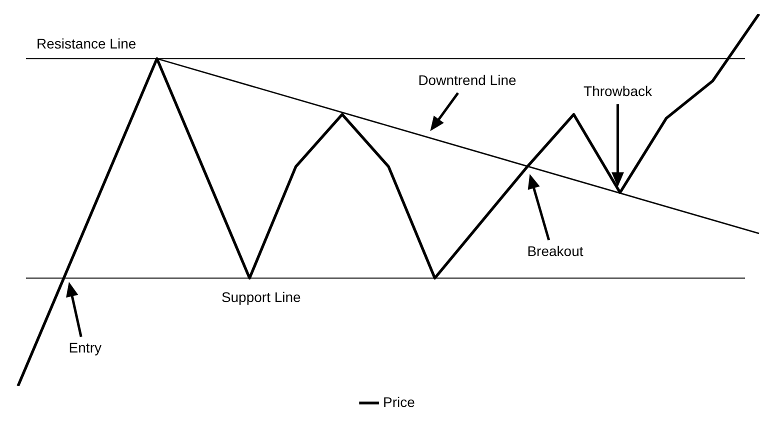  Describe the element at coordinates (467, 80) in the screenshot. I see `annotation: Downtrend Line` at that location.